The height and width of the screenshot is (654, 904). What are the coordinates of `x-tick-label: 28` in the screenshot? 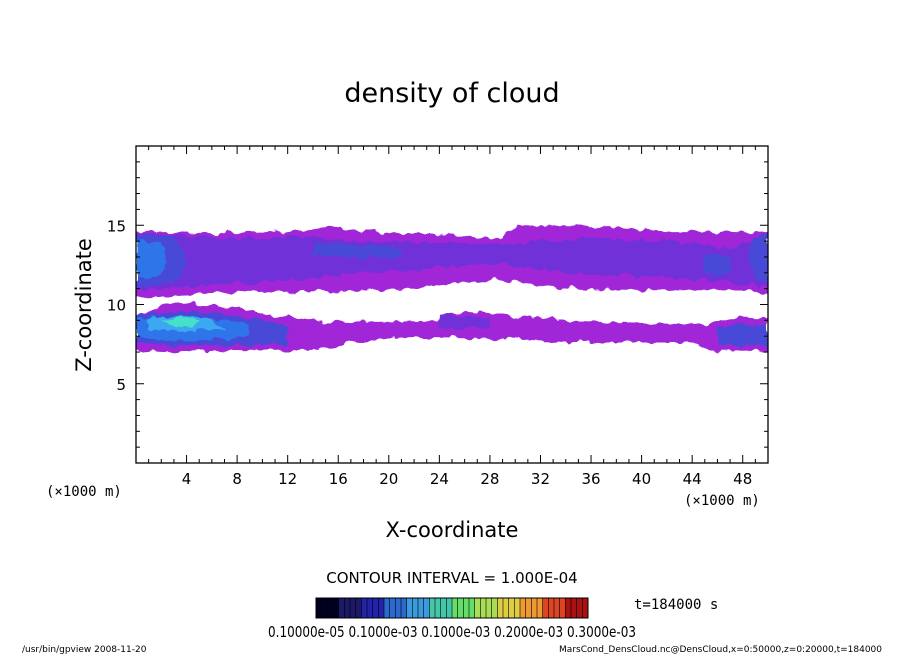 It's located at (489, 479).